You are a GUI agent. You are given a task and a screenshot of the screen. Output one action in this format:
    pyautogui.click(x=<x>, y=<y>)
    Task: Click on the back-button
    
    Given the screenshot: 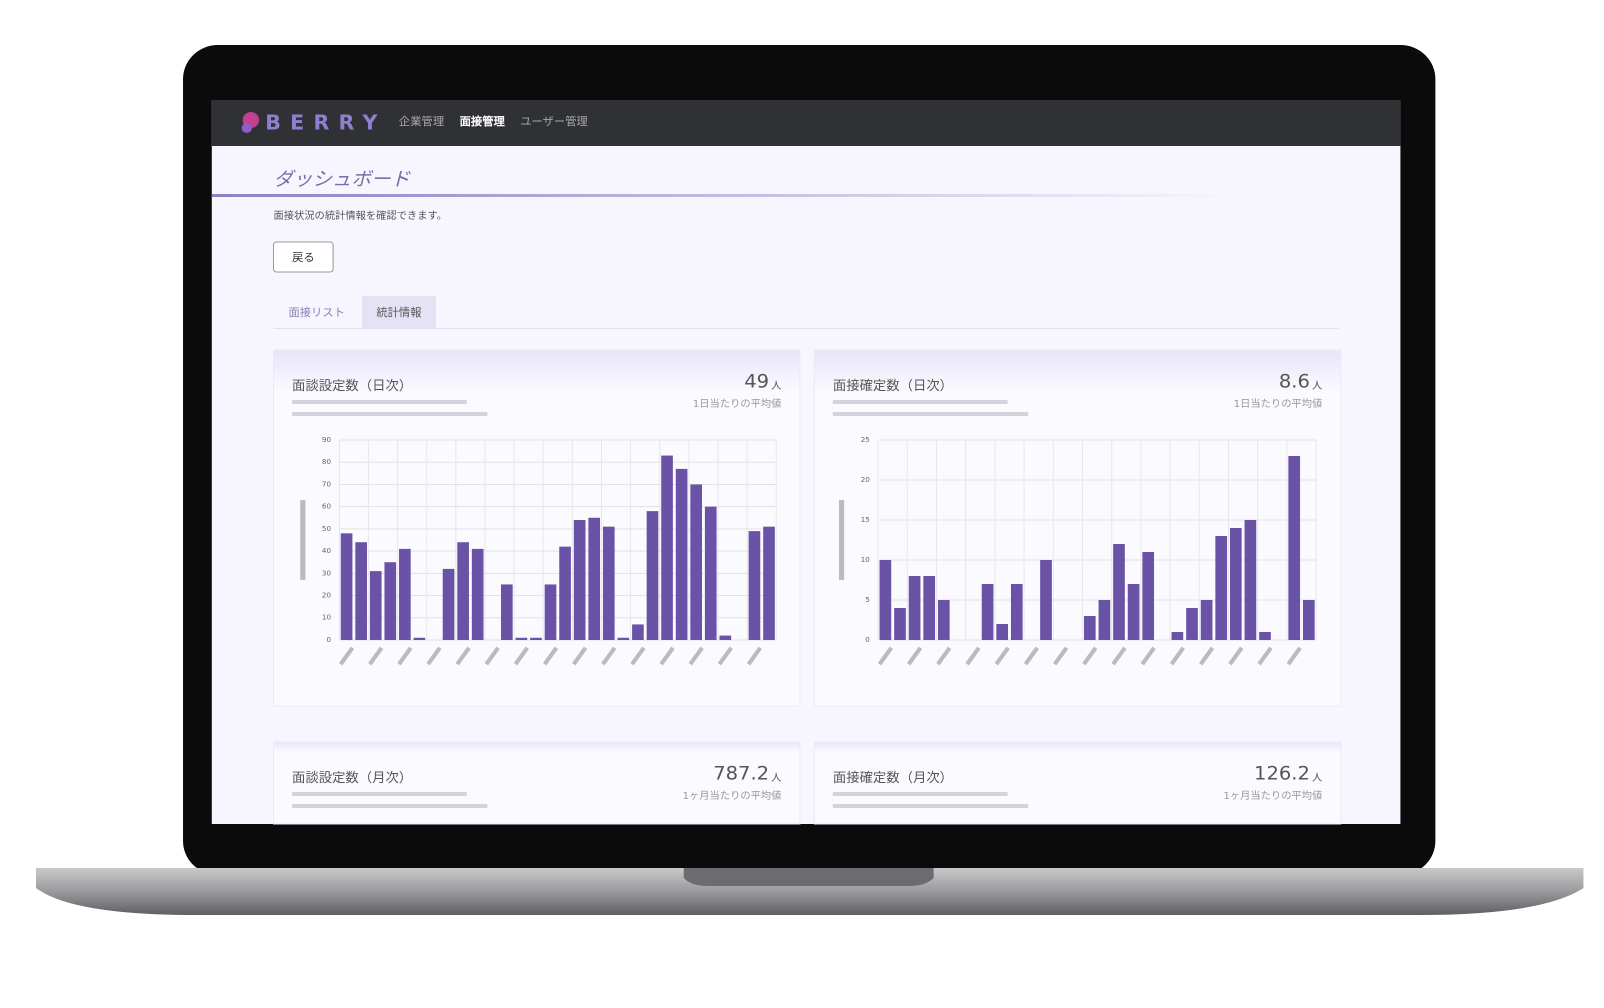 What is the action you would take?
    pyautogui.click(x=303, y=257)
    